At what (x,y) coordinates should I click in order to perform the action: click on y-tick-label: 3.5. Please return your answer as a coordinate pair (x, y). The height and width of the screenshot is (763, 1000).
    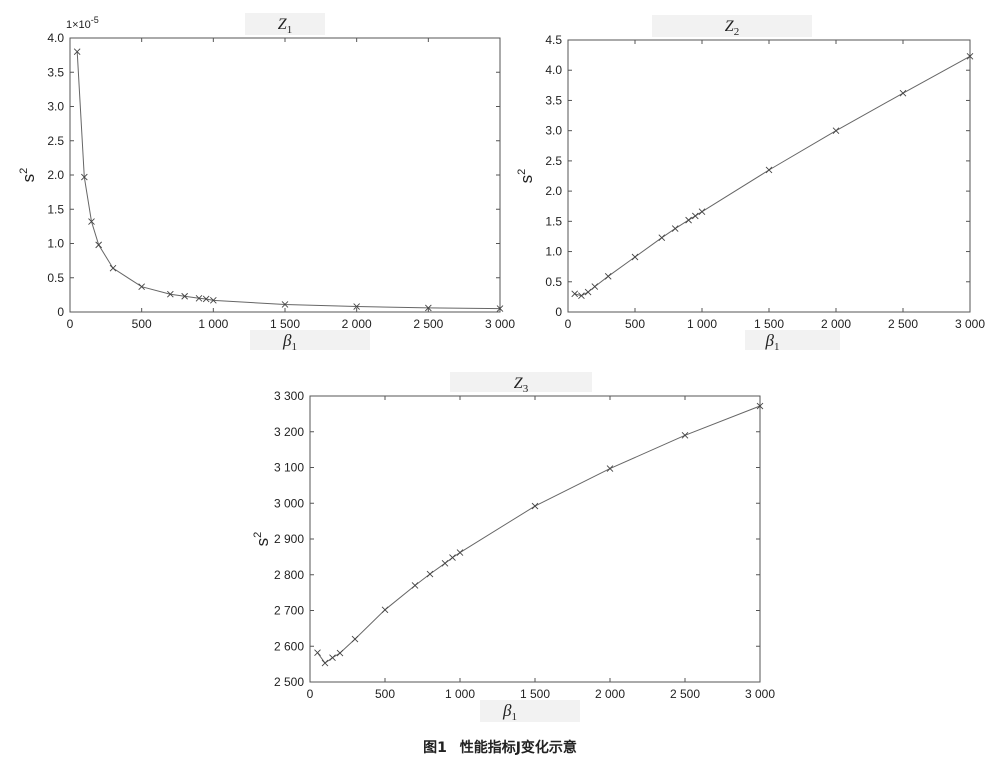
    Looking at the image, I should click on (553, 100).